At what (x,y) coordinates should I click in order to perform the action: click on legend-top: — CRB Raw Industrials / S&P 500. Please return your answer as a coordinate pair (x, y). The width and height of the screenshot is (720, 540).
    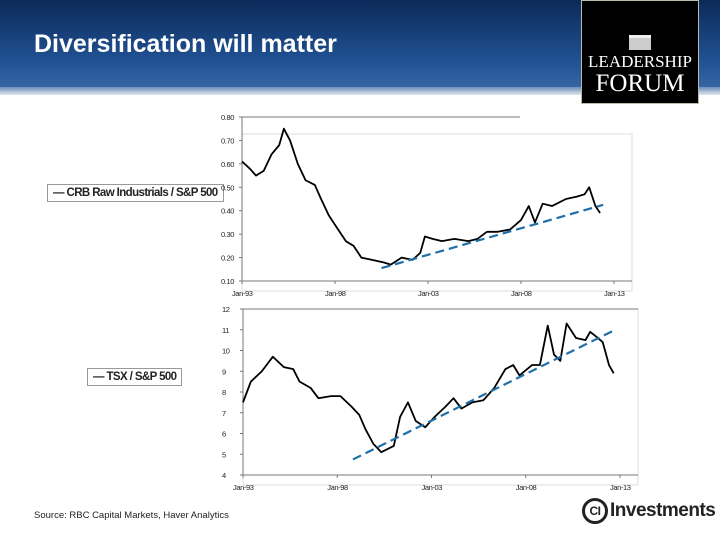
    Looking at the image, I should click on (135, 193).